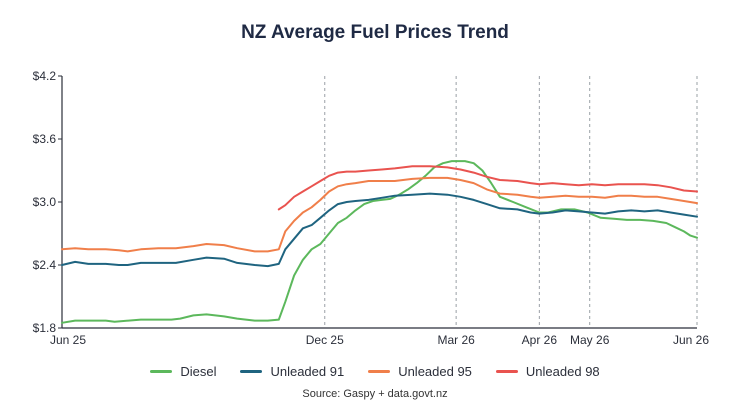  Describe the element at coordinates (307, 371) in the screenshot. I see `legend-label-unleaded-91: Unleaded 91` at that location.